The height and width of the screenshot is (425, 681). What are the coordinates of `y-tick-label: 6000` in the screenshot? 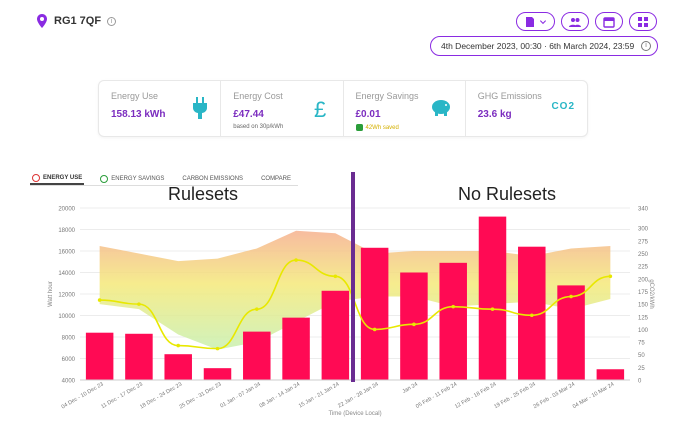 It's located at (69, 360).